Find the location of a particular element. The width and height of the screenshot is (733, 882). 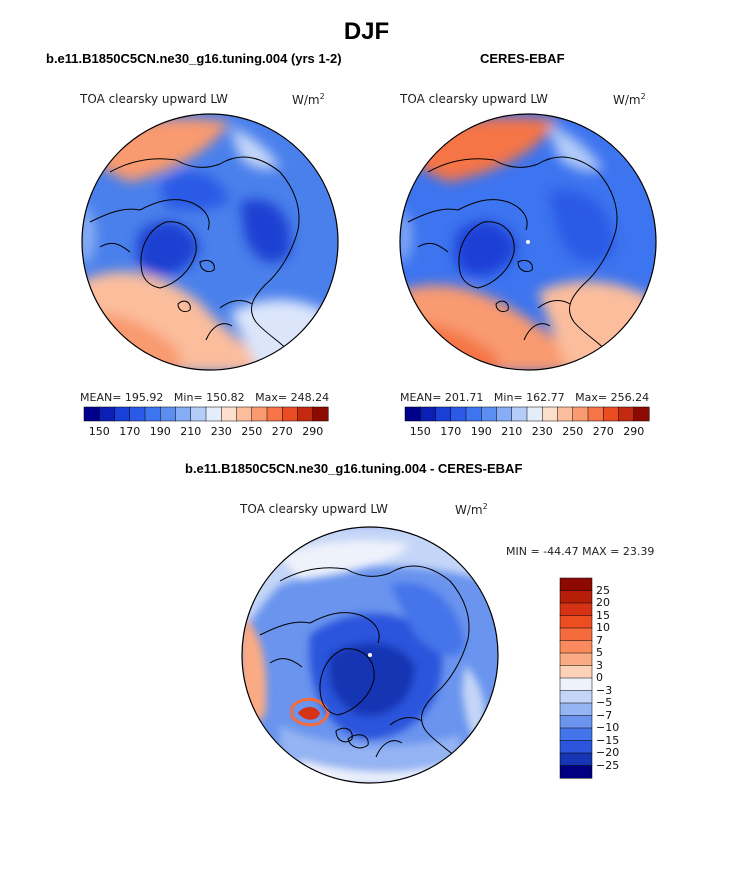

model-variable-label: TOA clearsky upward LW is located at coordinates (154, 99).